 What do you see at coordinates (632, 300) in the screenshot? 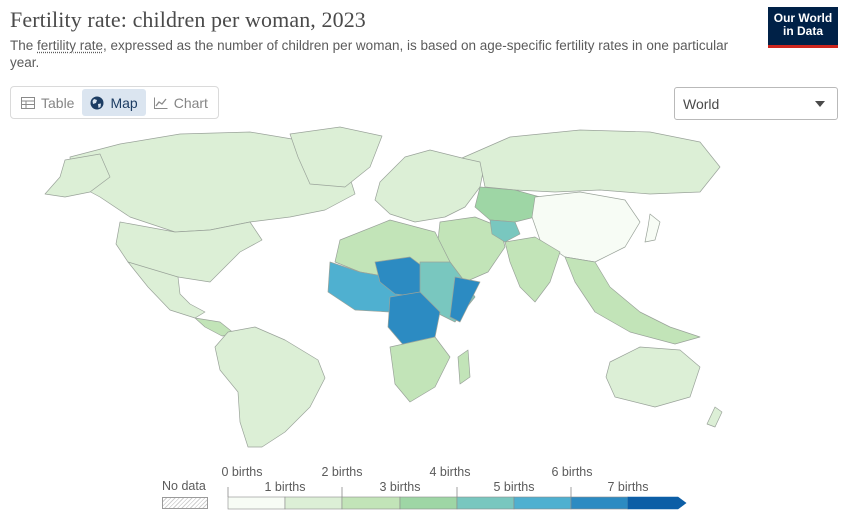
I see `region-southeast-asia` at bounding box center [632, 300].